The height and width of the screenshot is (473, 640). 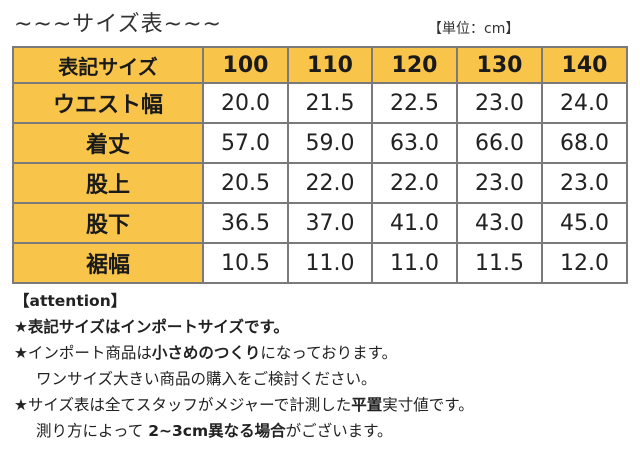 What do you see at coordinates (584, 65) in the screenshot?
I see `column-header: 140` at bounding box center [584, 65].